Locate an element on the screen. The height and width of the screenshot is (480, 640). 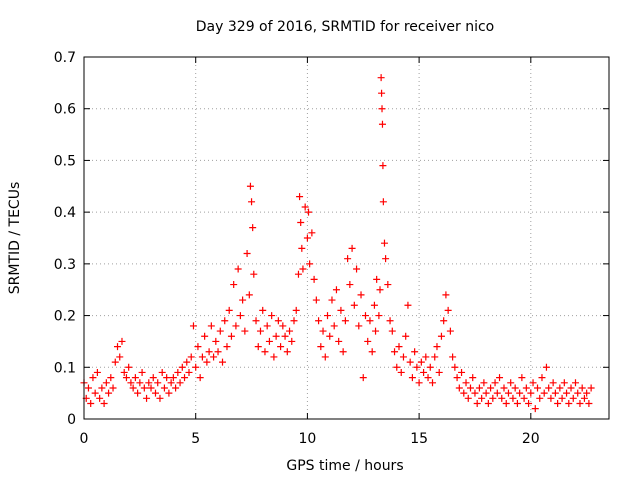
x-tick-label: 15 is located at coordinates (419, 439).